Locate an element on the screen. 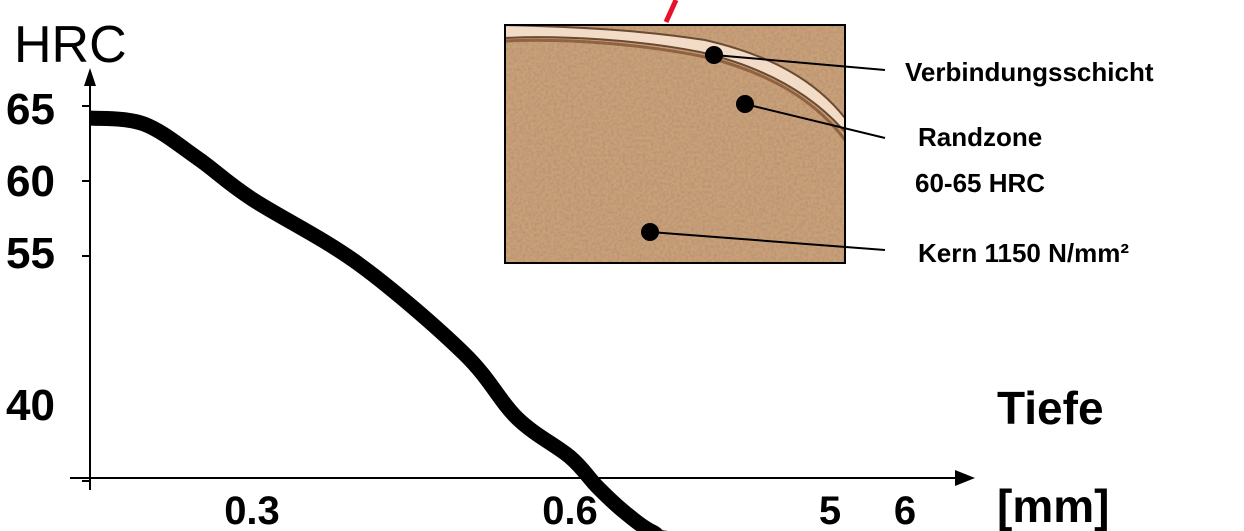 The width and height of the screenshot is (1244, 531). y-axis-arrow is located at coordinates (90, 77).